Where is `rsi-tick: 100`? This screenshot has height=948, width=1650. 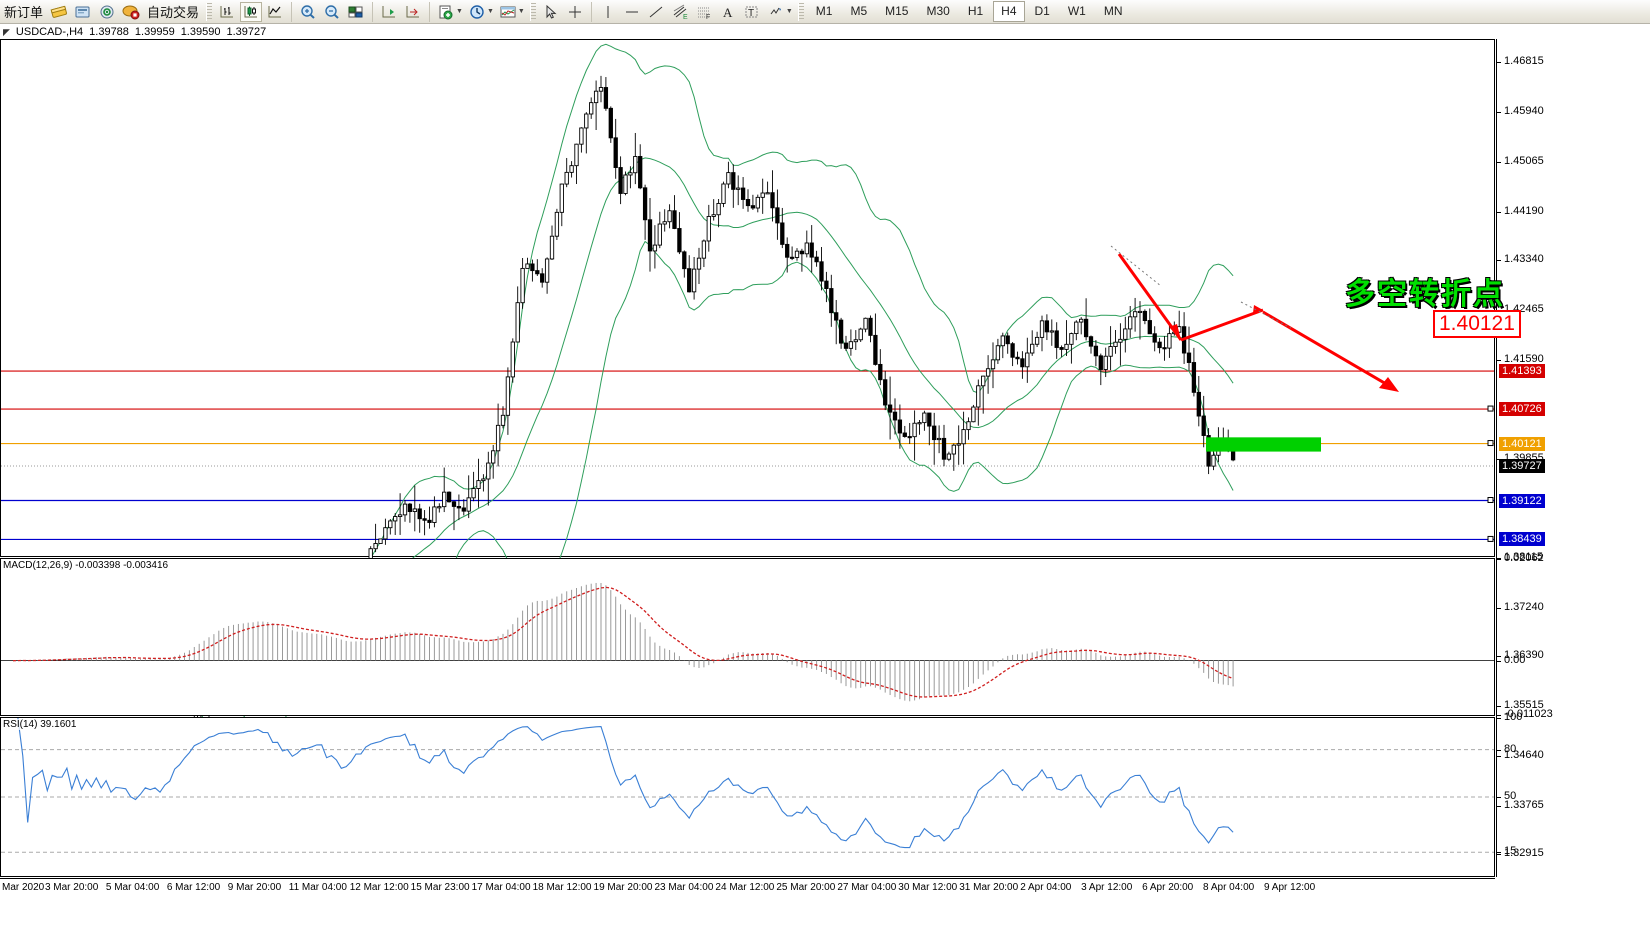
rsi-tick: 100 is located at coordinates (1509, 717).